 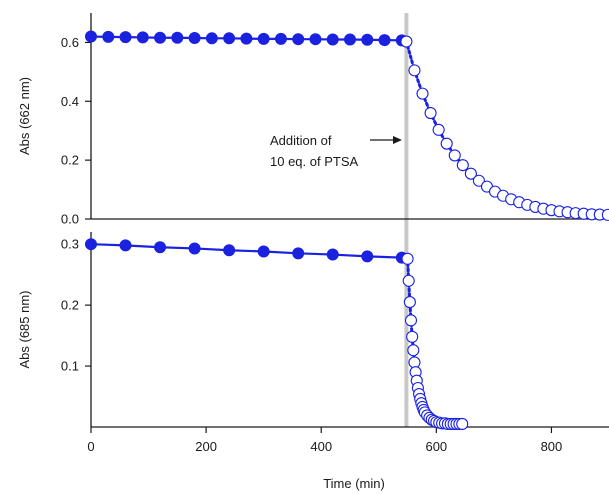 I want to click on bottom-y-tick-label: 0.1, so click(x=70, y=366).